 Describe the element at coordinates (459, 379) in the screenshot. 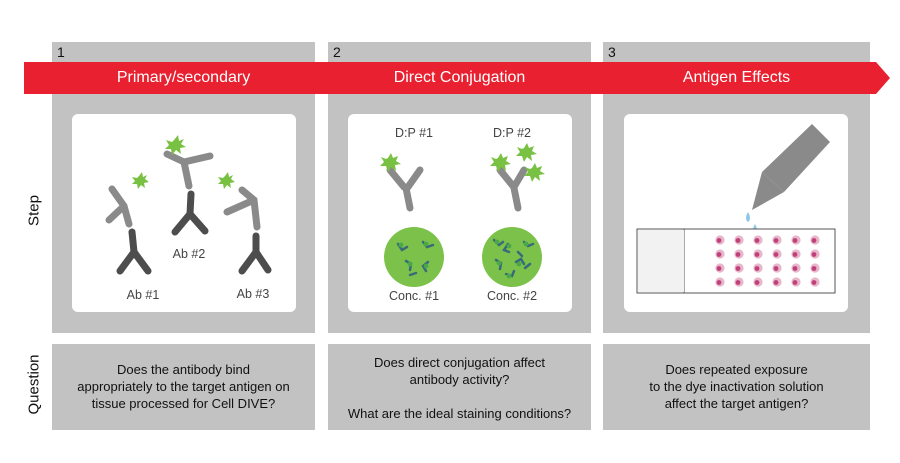

I see `question-2-line-2: antibody activity?` at that location.